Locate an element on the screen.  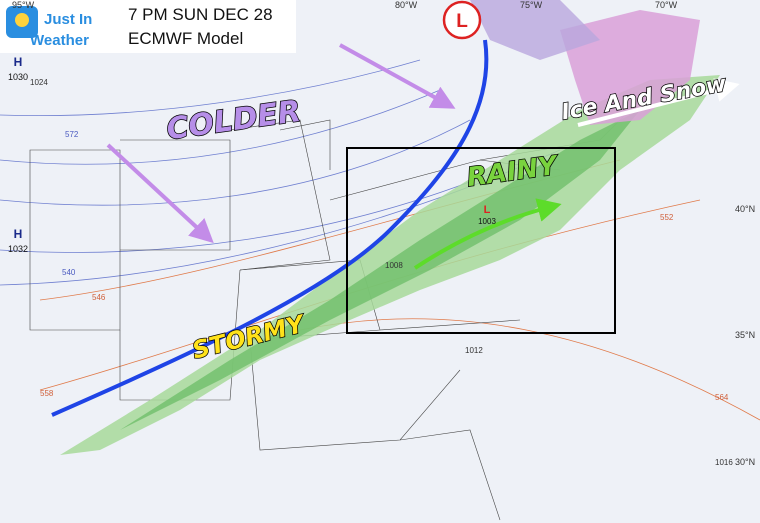
grid-label: 75°W is located at coordinates (531, 5).